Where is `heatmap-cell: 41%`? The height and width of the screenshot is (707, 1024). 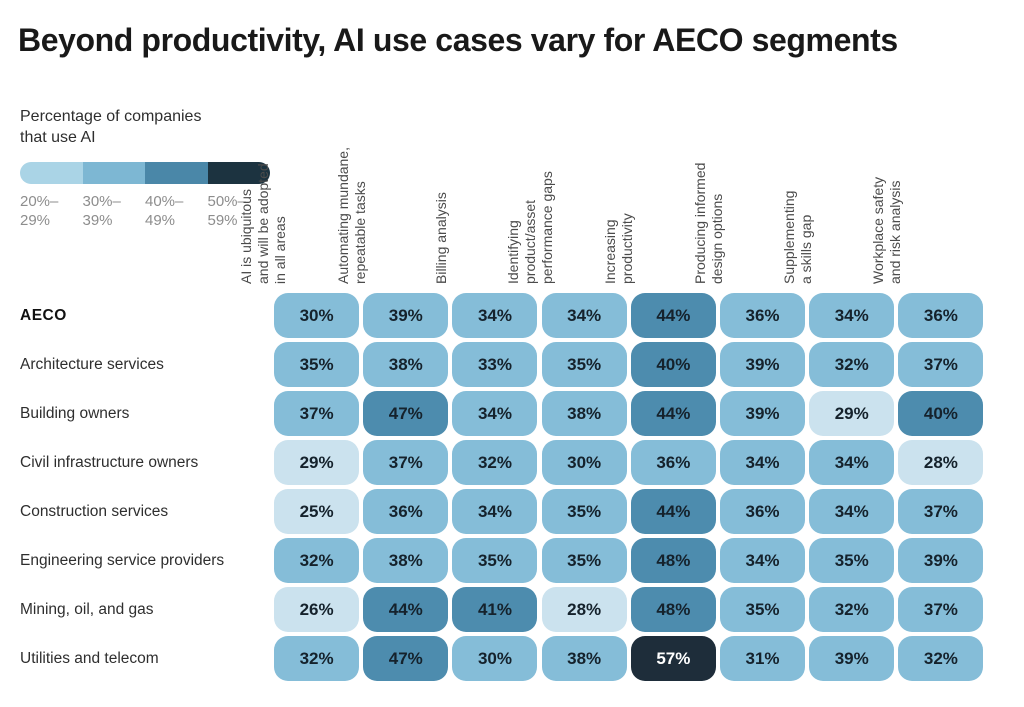
heatmap-cell: 41% is located at coordinates (495, 609).